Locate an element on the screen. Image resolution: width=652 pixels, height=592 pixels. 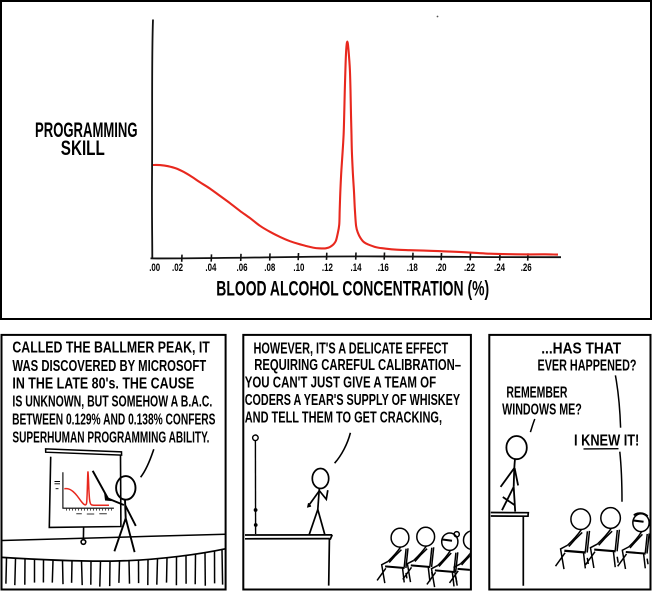
svg-text: .00 is located at coordinates (154, 268).